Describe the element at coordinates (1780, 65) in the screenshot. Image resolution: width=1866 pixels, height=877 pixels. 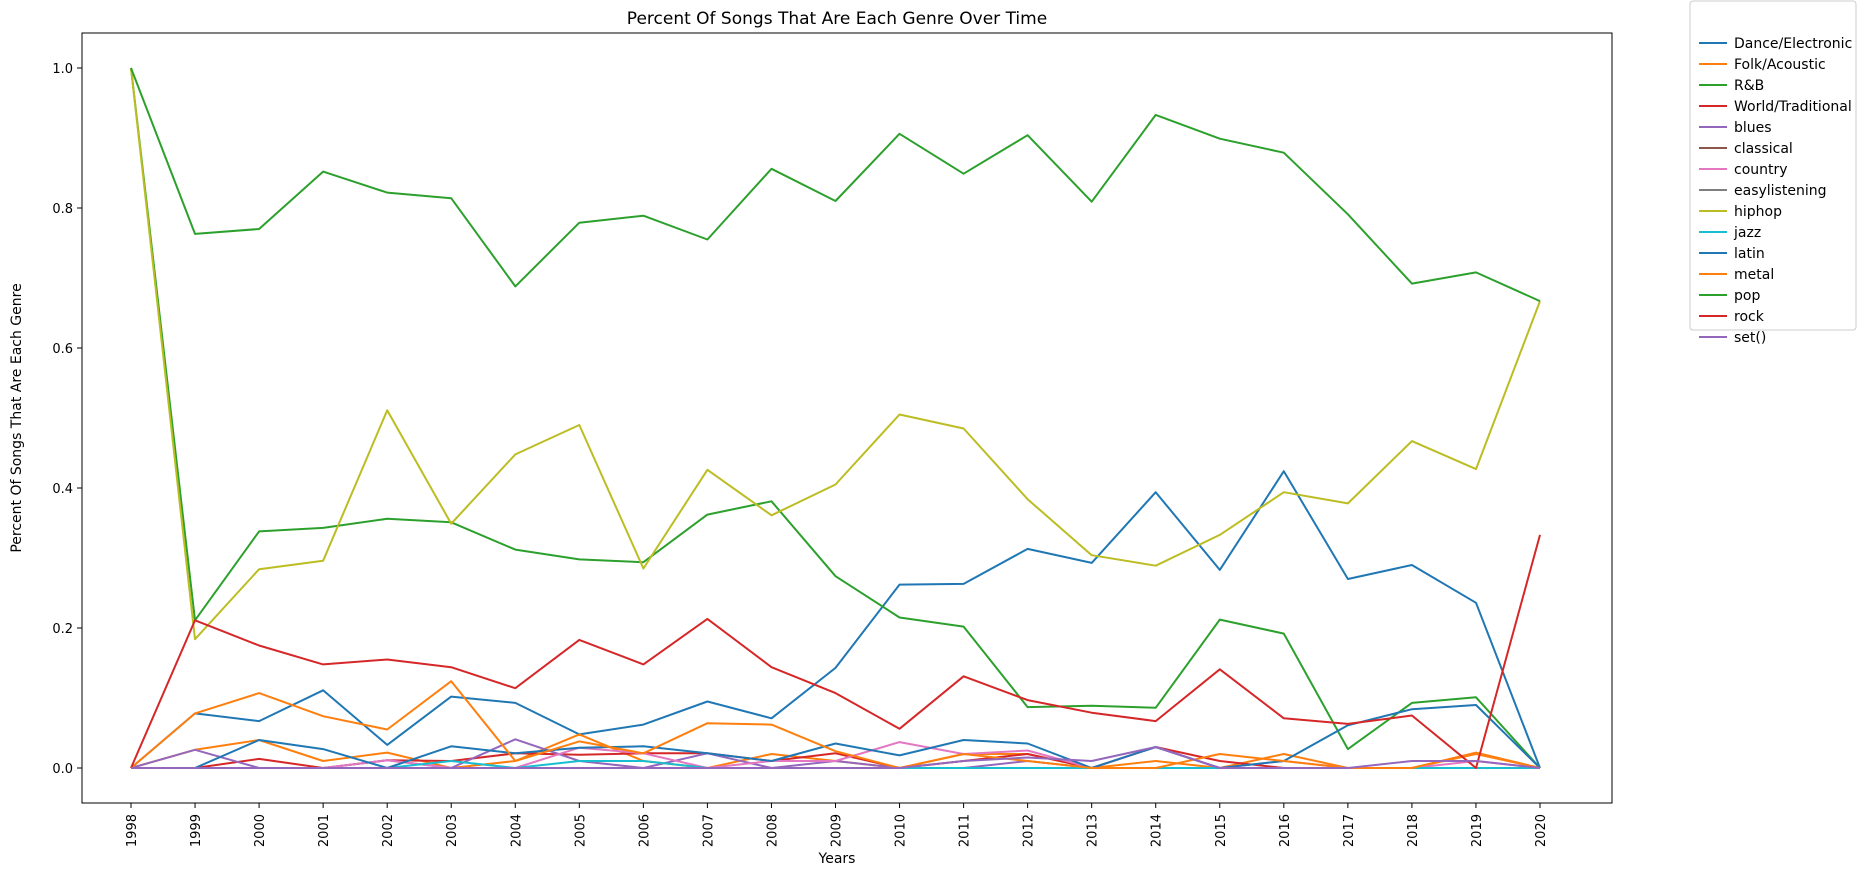
I see `legend-entry: Folk/Acoustic` at that location.